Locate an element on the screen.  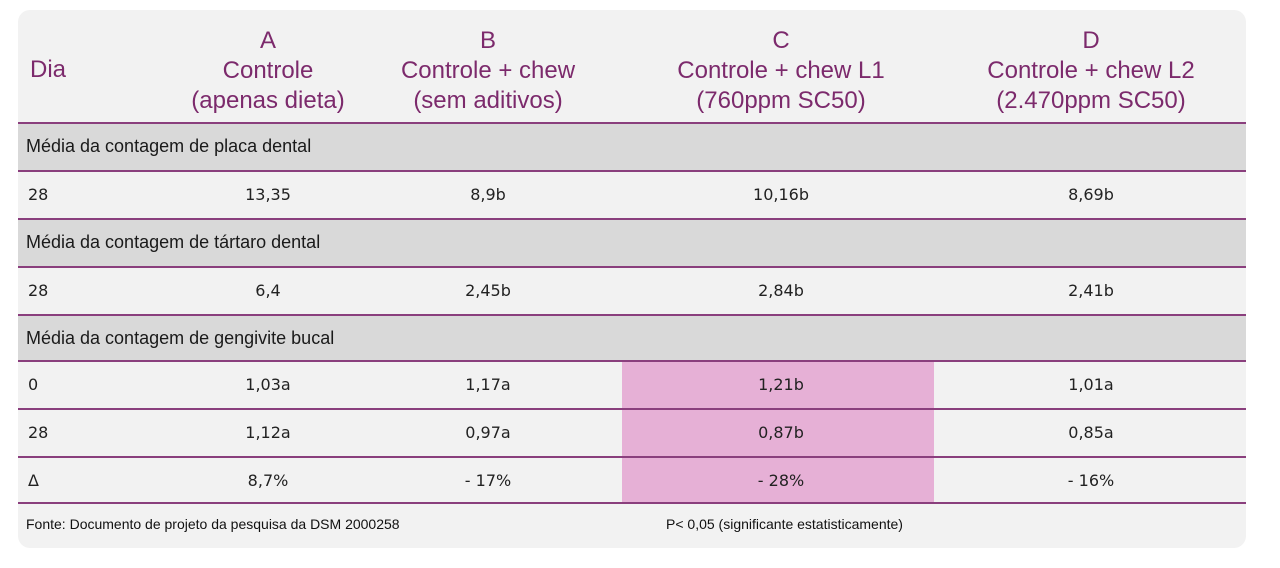
cell-a: 13,35 is located at coordinates (268, 194).